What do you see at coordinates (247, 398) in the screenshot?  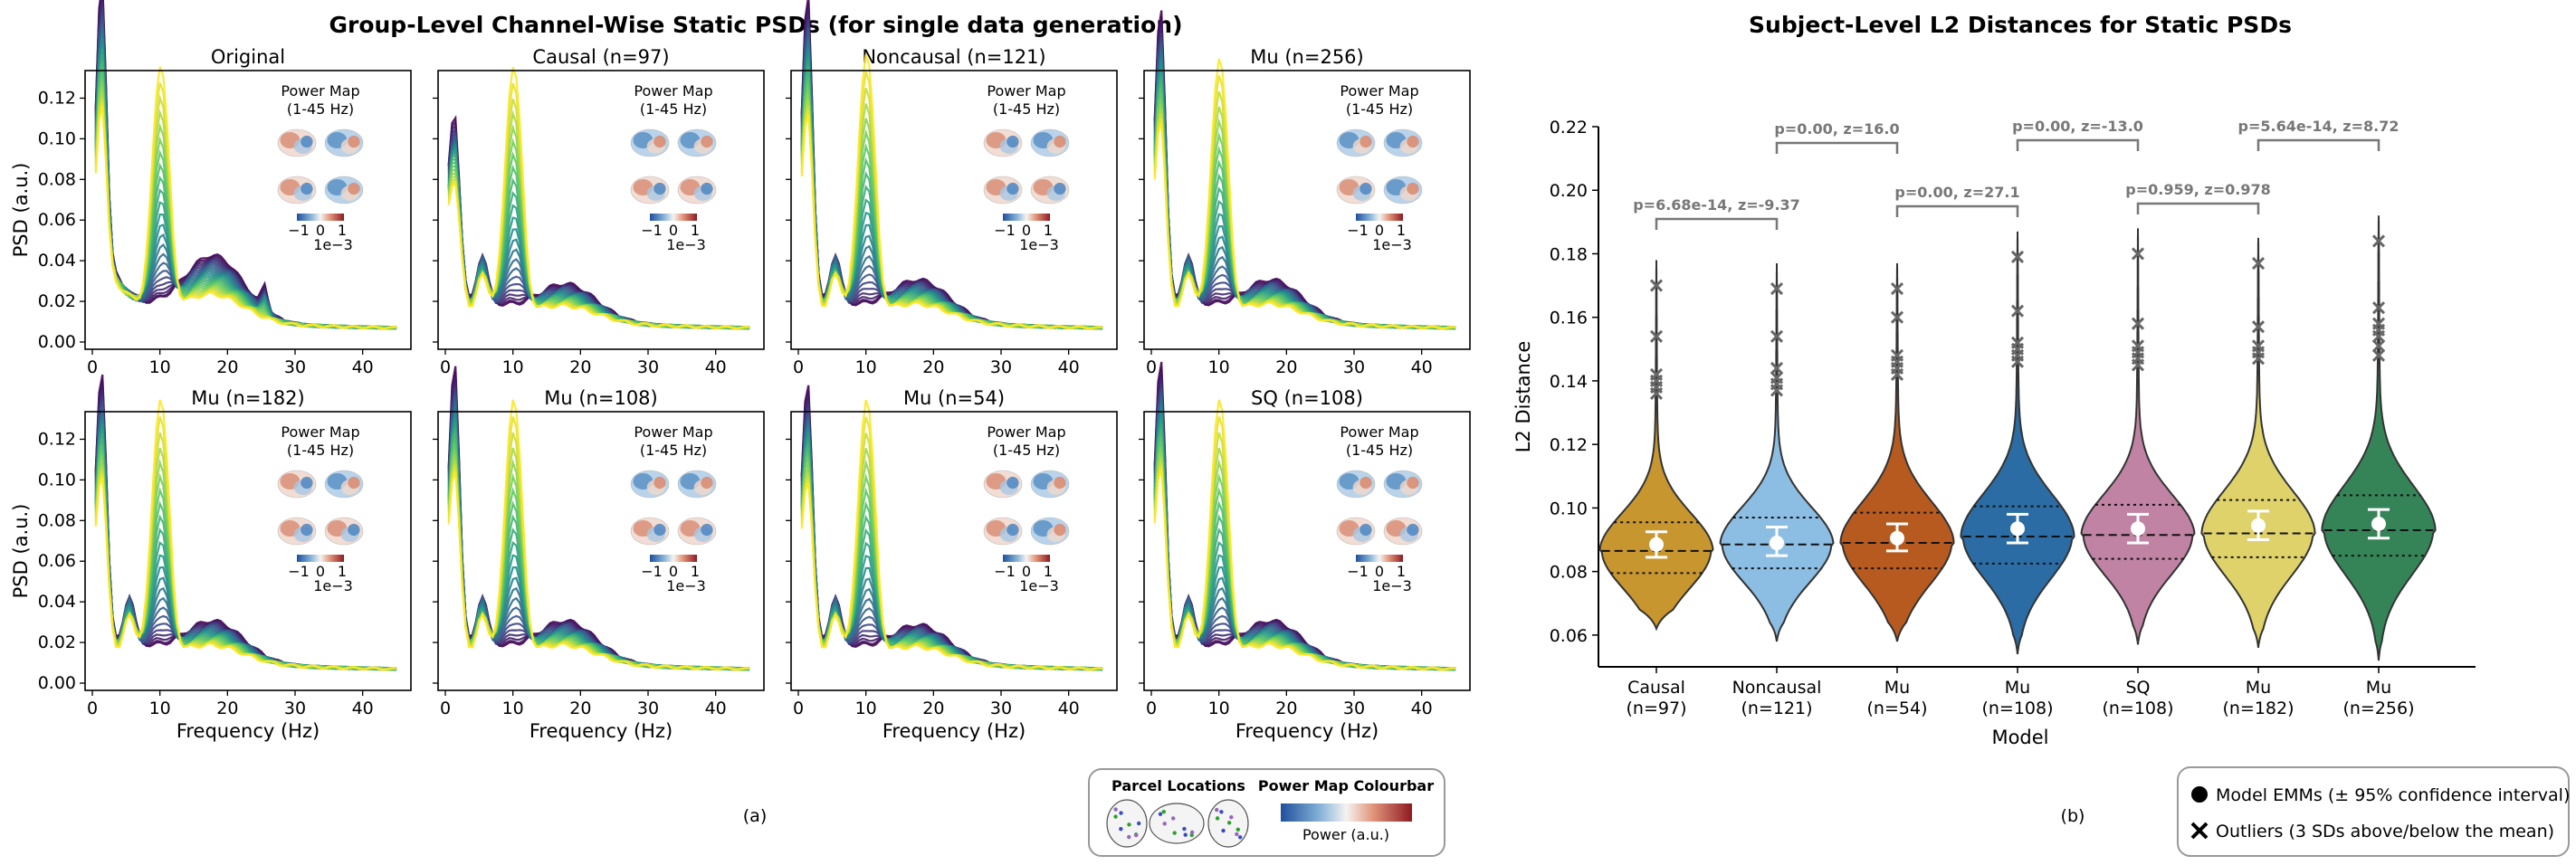 I see `panel-title: Mu (n=182)` at bounding box center [247, 398].